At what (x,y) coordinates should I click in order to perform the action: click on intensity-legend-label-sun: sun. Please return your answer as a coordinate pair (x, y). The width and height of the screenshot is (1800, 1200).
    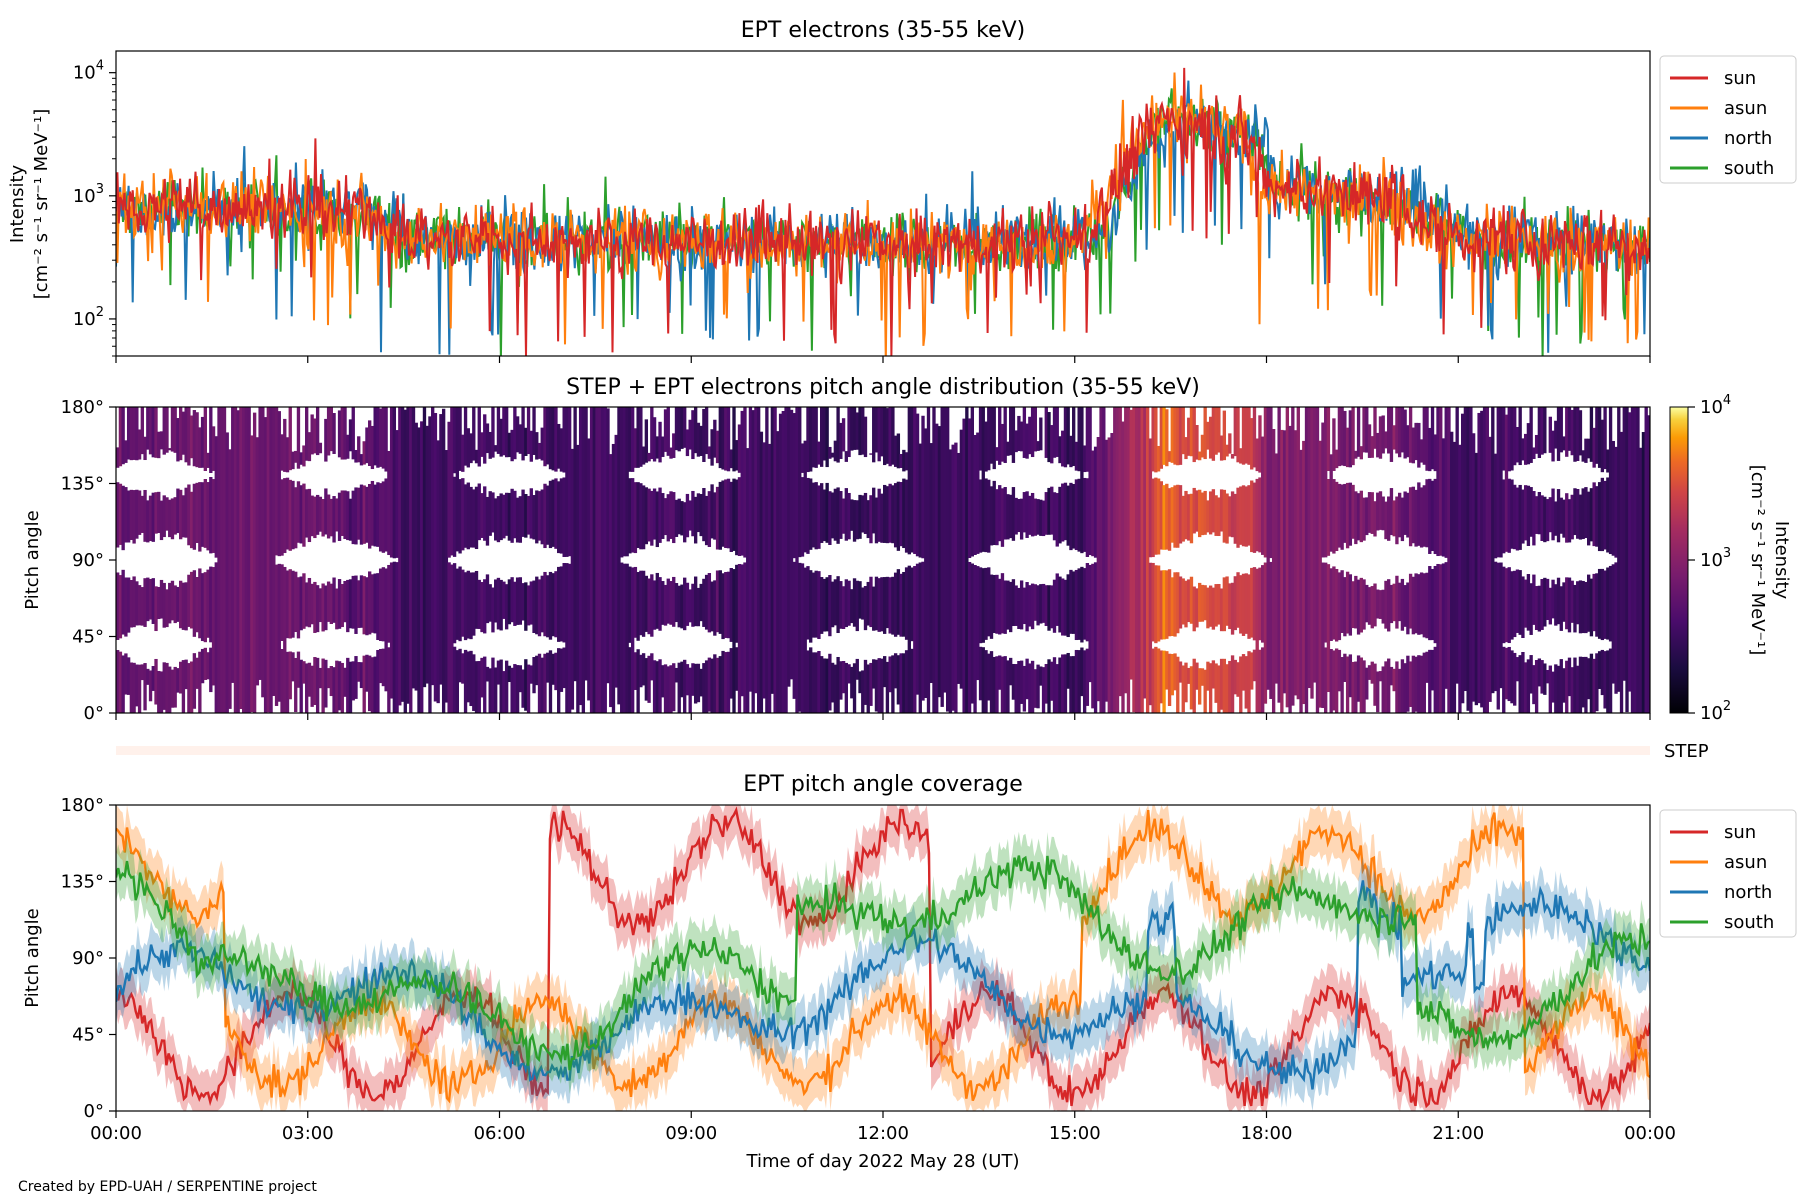
    Looking at the image, I should click on (1740, 78).